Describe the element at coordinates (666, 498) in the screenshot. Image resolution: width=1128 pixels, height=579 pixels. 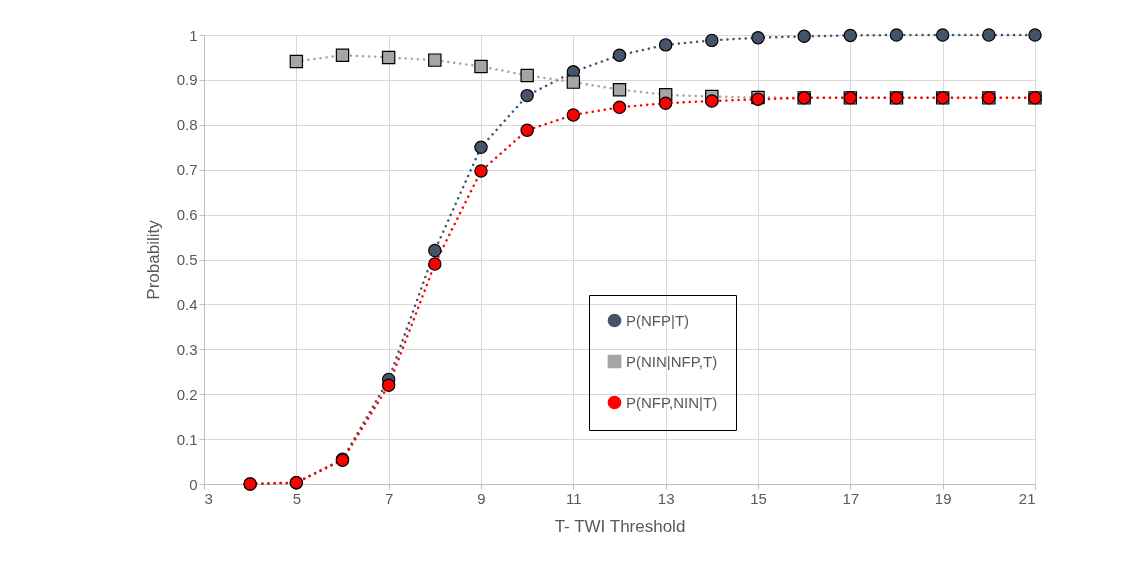
I see `x-tick-label: 13` at that location.